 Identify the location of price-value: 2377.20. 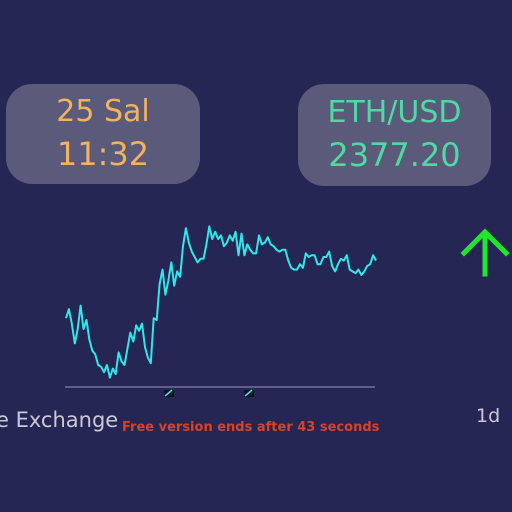
(394, 155).